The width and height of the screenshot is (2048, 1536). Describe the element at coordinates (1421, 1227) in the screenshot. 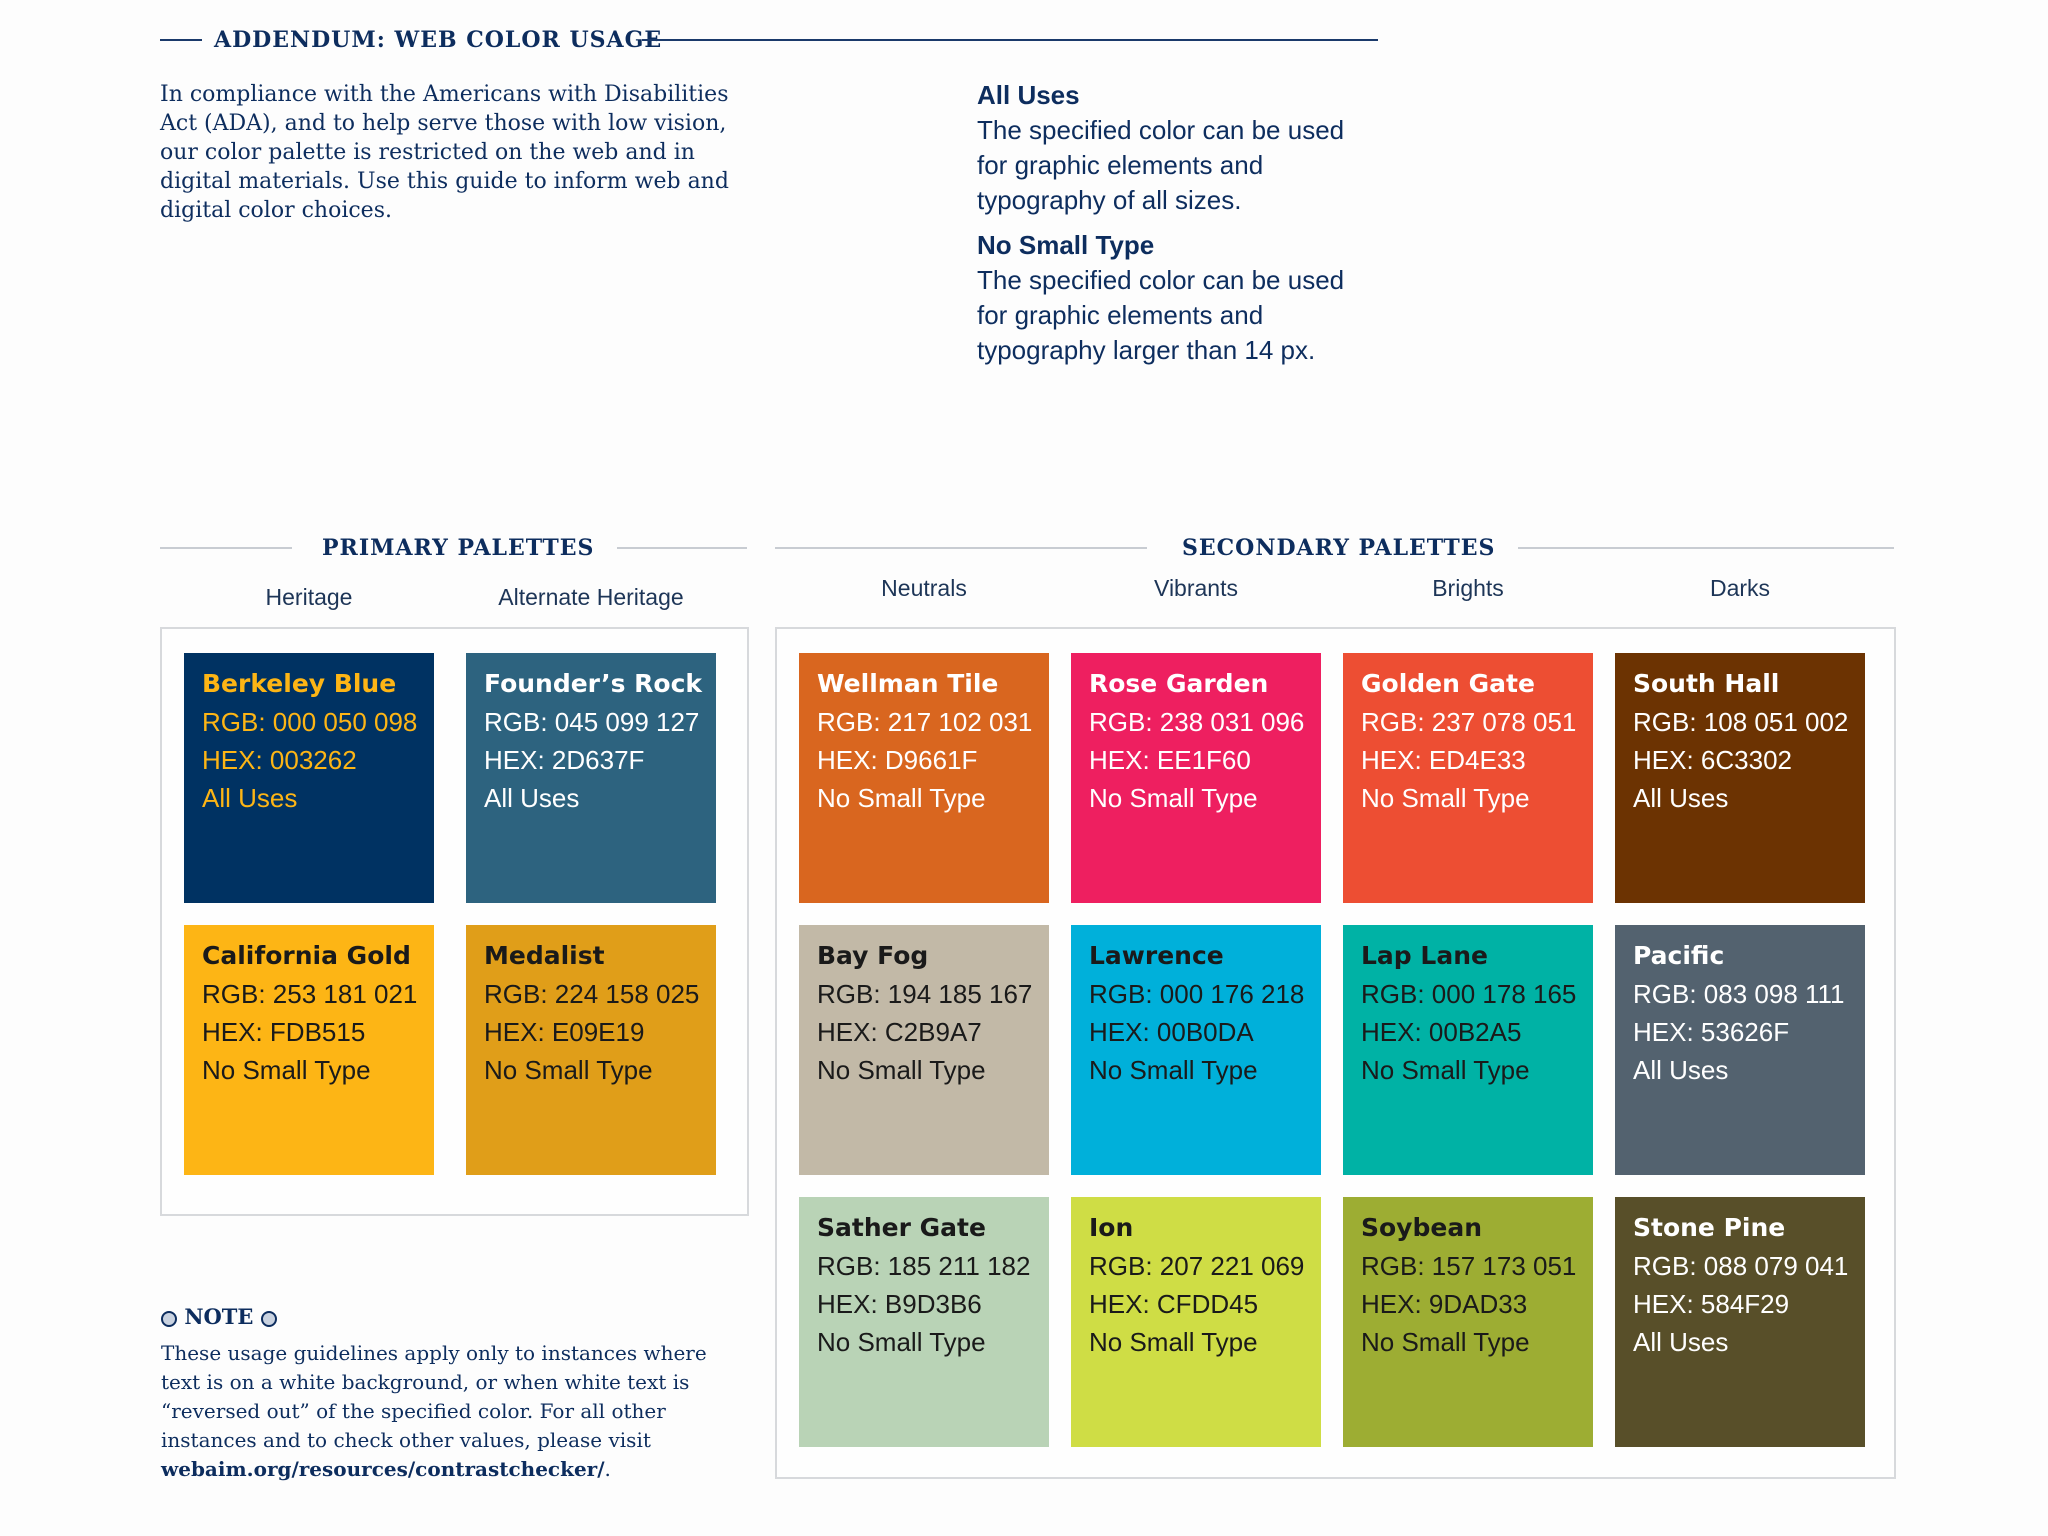

I see `swatch-name: Soybean` at that location.